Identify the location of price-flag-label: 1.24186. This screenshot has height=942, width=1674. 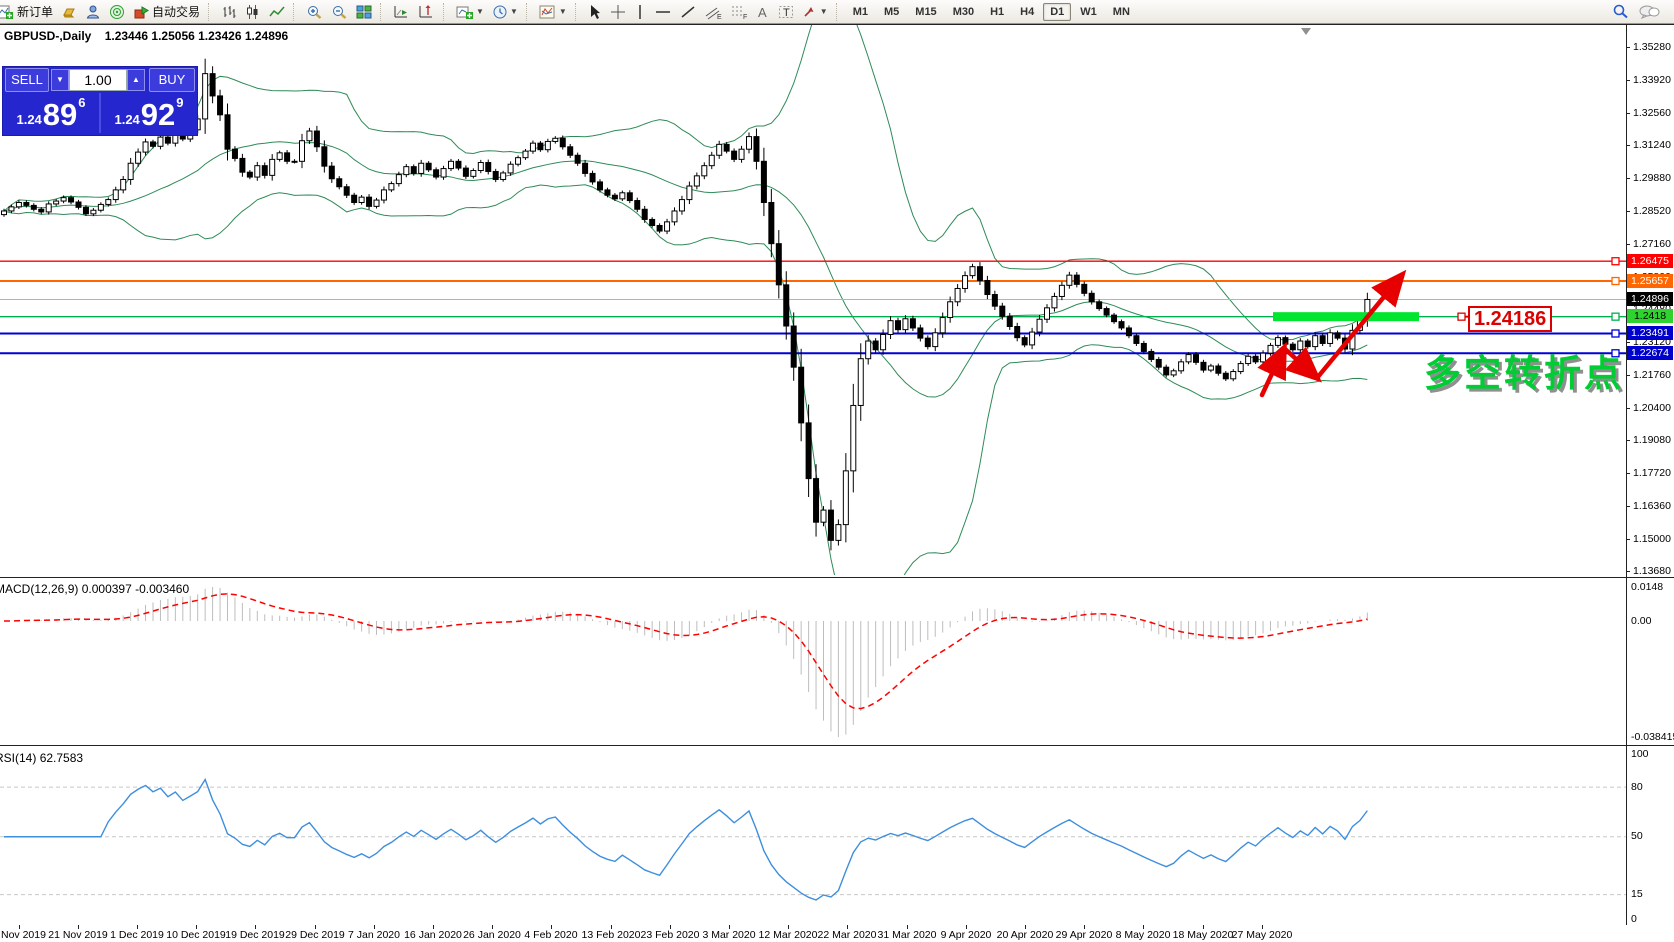
(1510, 319).